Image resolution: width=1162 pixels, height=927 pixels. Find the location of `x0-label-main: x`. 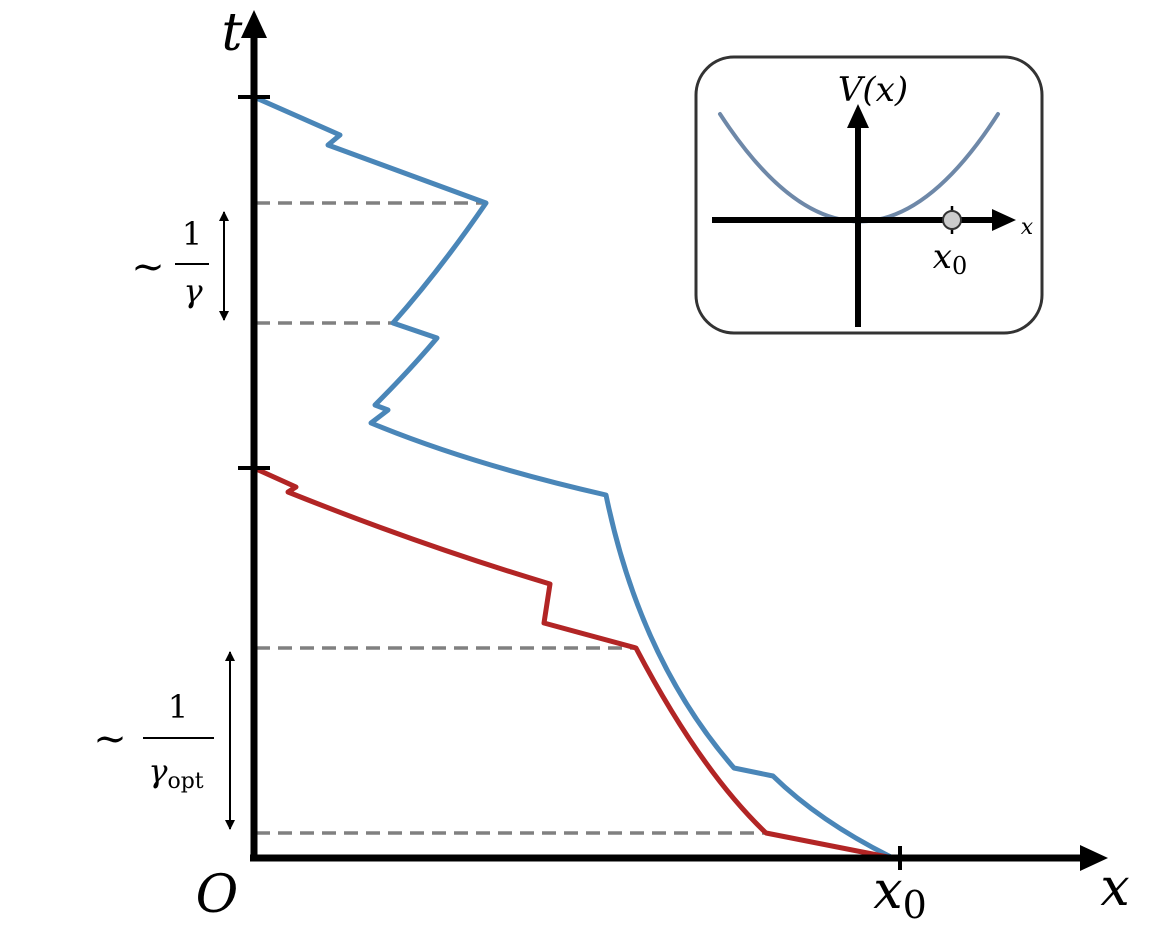

x0-label-main: x is located at coordinates (887, 891).